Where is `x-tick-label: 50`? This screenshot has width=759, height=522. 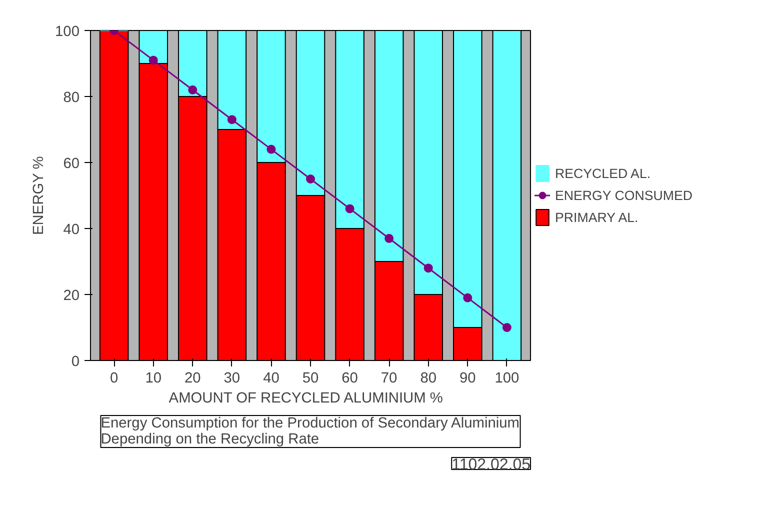 x-tick-label: 50 is located at coordinates (310, 378).